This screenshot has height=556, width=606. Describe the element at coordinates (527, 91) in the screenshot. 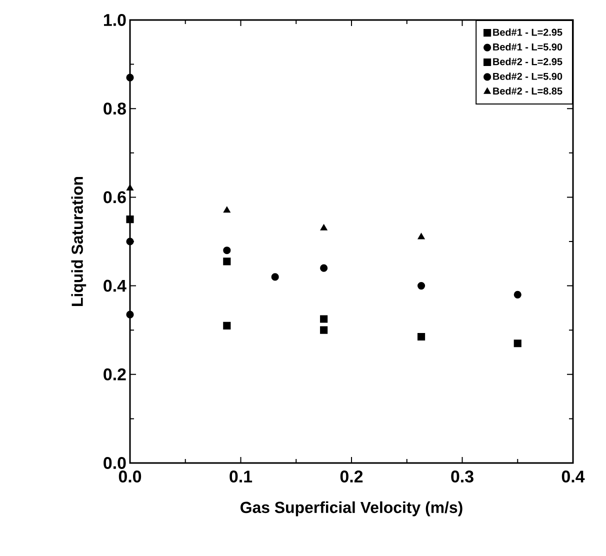

I see `legend-label: Bed#2 - L=8.85` at that location.